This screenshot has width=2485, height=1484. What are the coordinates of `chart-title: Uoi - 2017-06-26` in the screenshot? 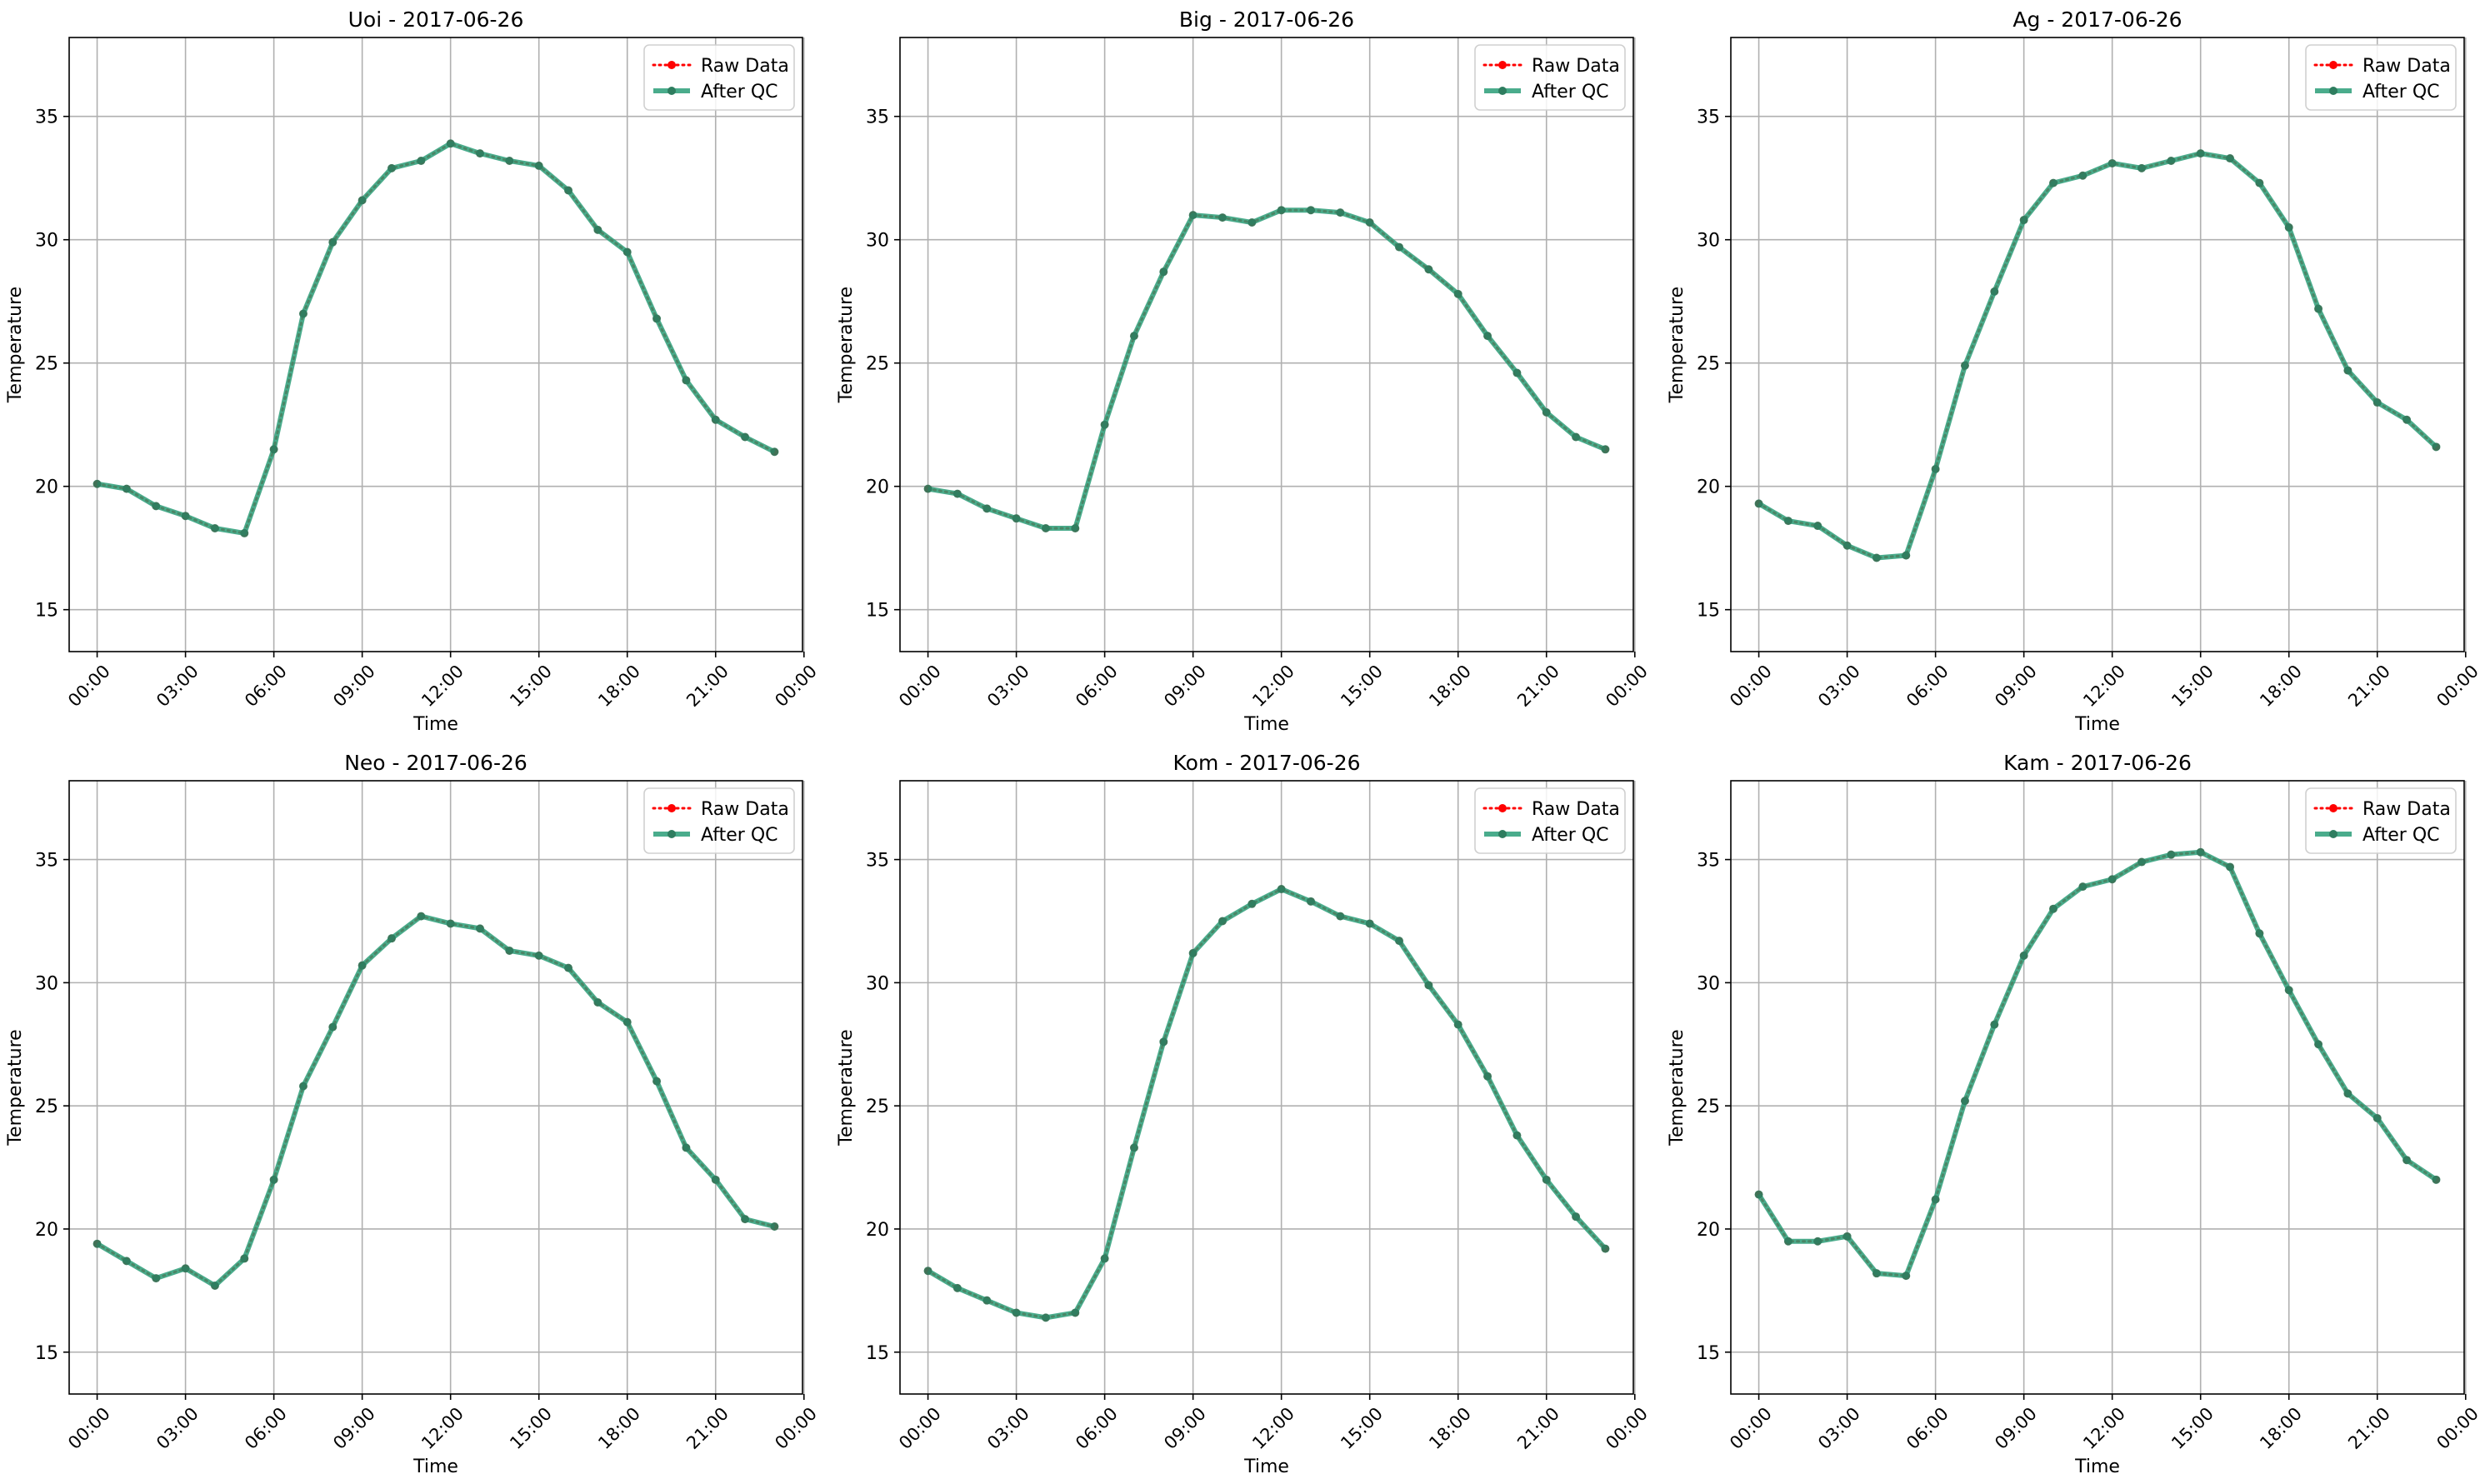 It's located at (436, 19).